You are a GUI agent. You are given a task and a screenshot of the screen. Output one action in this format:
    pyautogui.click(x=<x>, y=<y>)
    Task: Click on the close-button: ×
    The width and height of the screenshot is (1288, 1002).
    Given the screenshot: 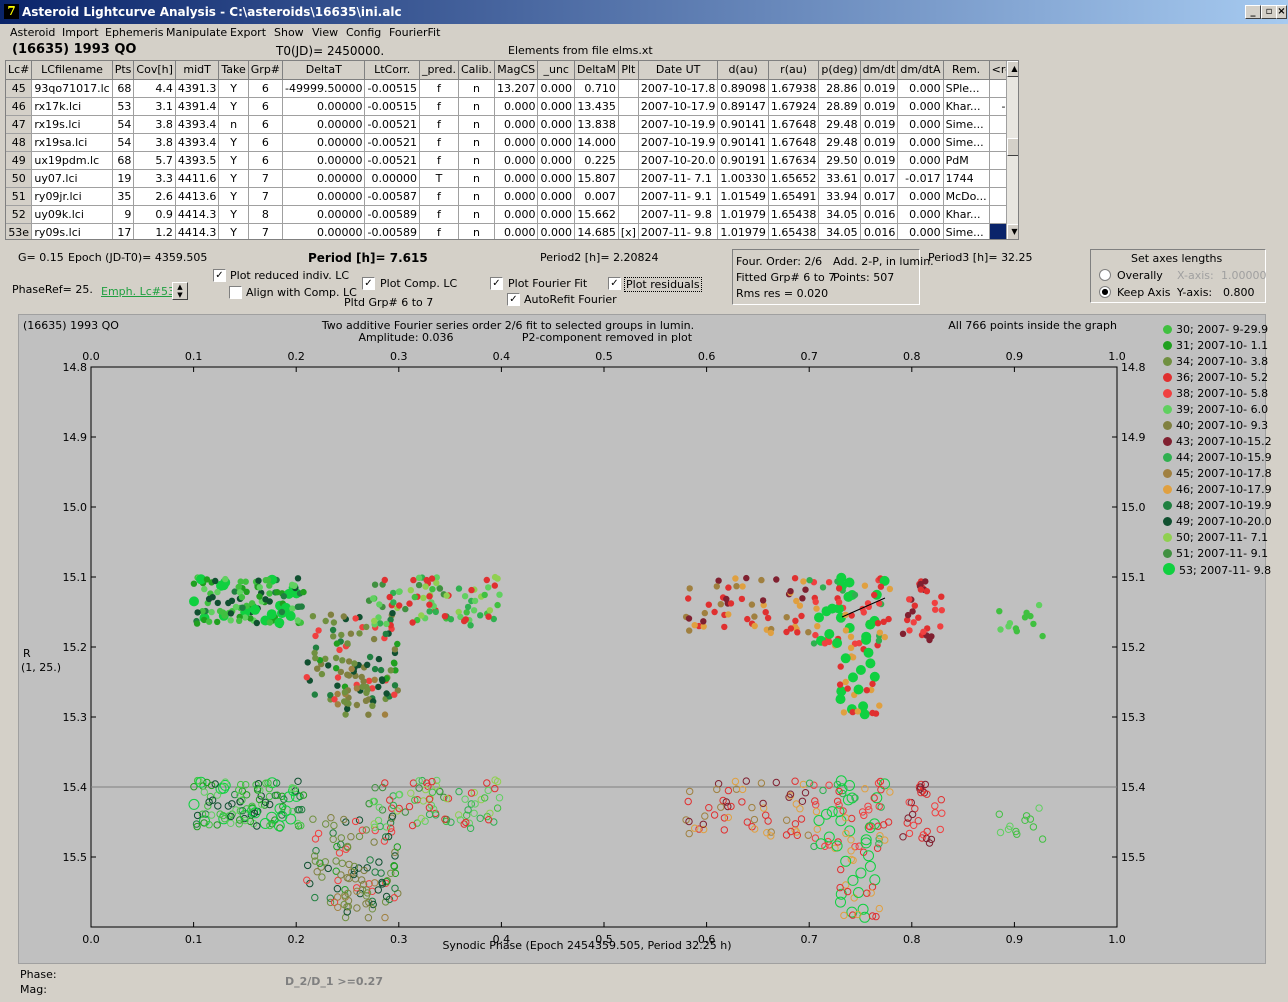 What is the action you would take?
    pyautogui.click(x=1281, y=12)
    